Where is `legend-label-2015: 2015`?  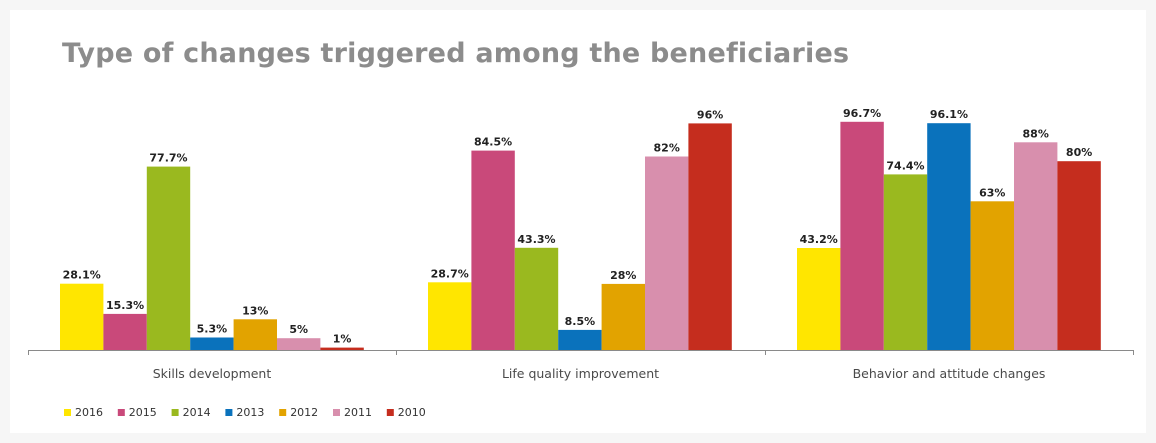
legend-label-2015: 2015 is located at coordinates (143, 412).